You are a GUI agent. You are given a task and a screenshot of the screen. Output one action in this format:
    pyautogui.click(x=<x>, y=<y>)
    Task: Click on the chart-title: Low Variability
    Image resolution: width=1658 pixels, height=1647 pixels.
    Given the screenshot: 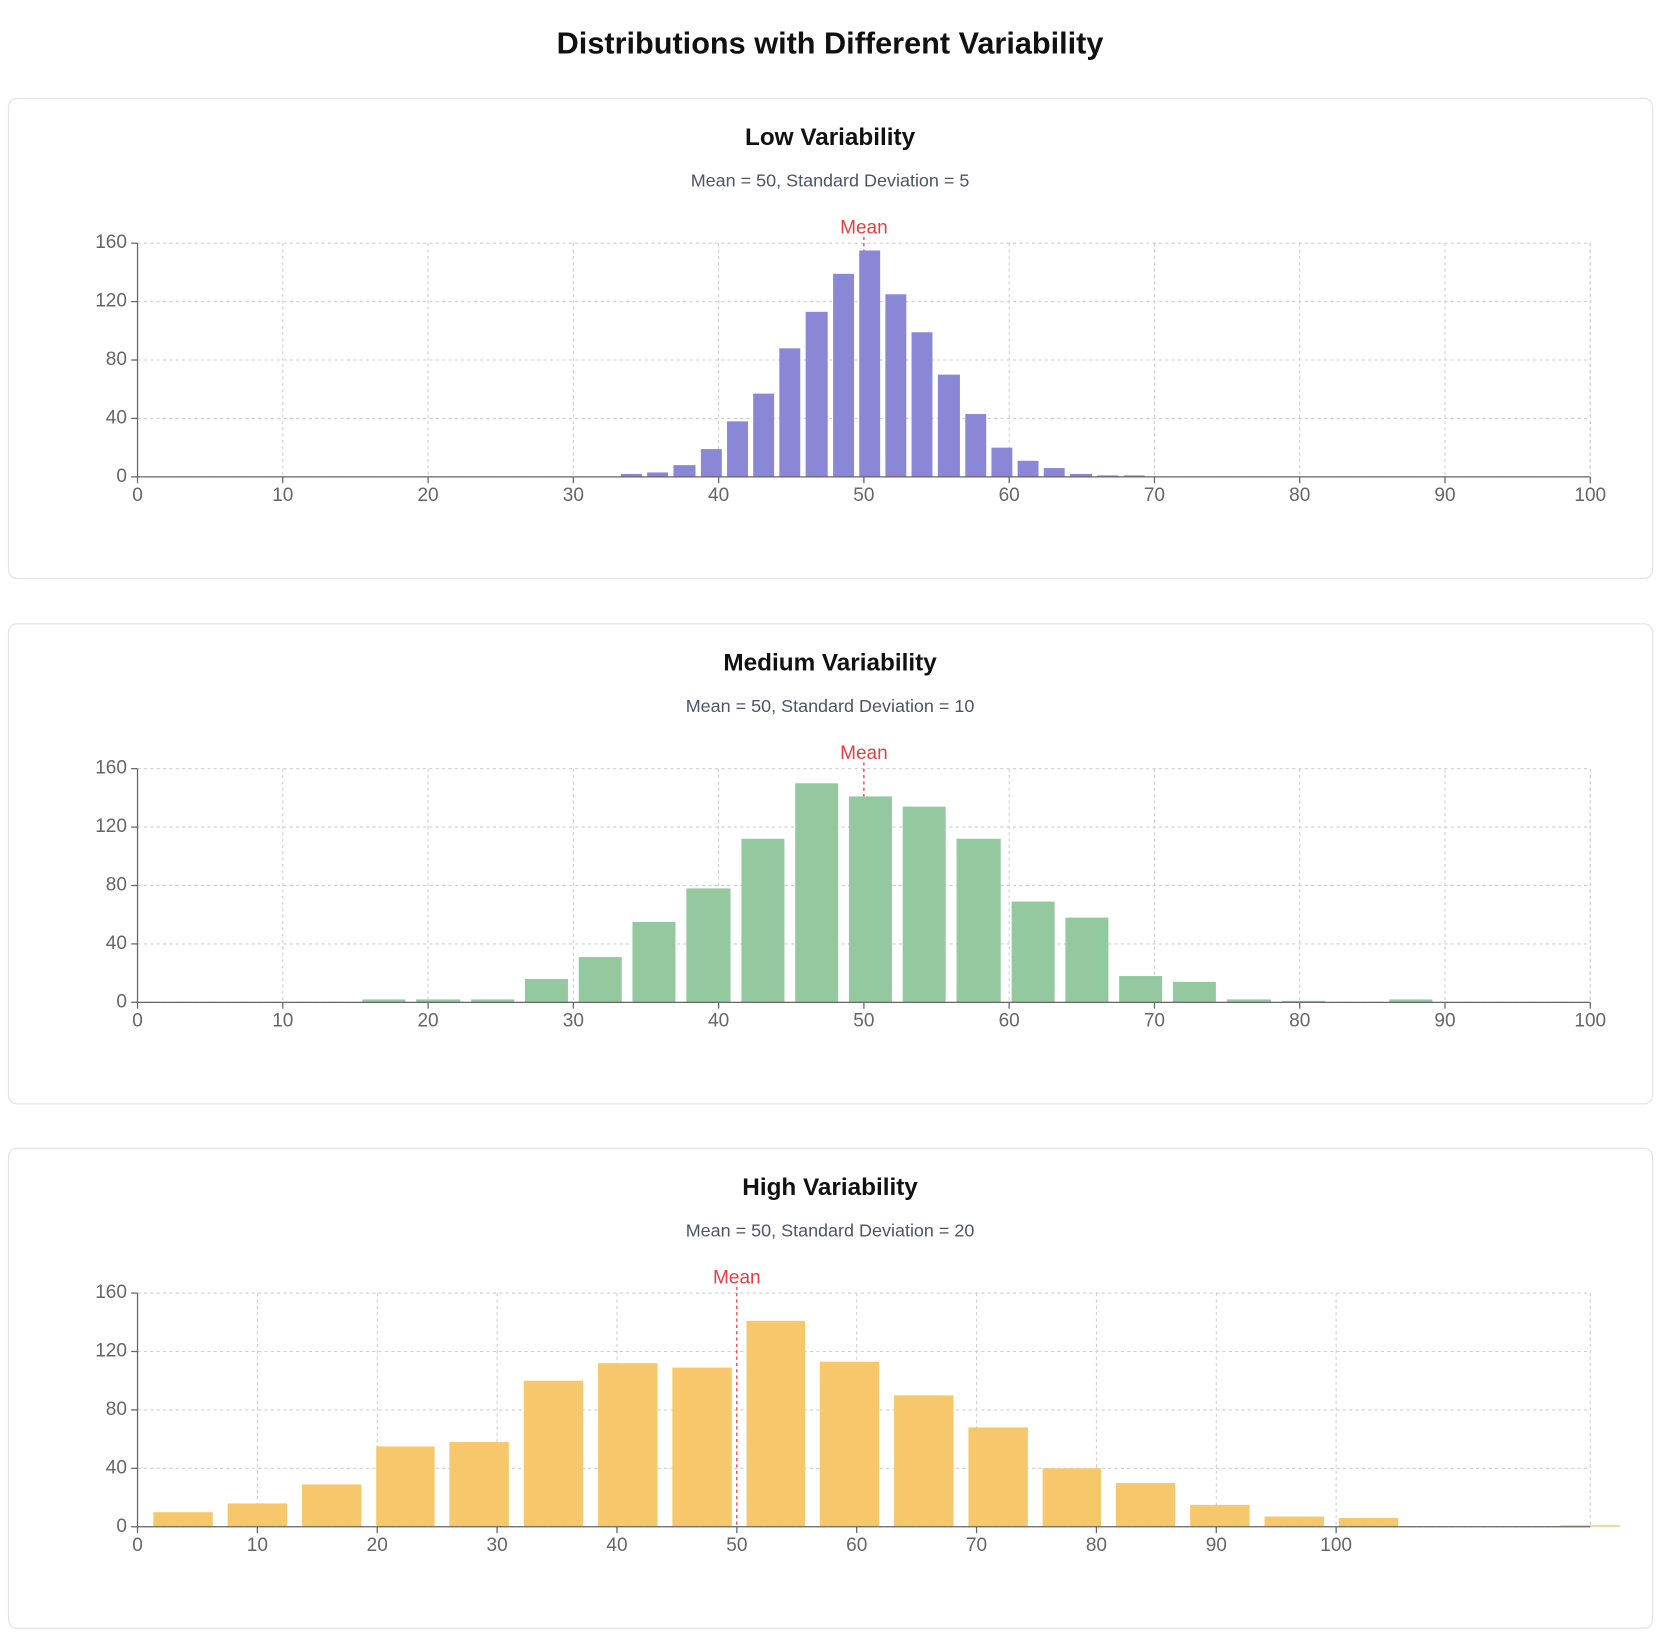 What is the action you would take?
    pyautogui.click(x=830, y=137)
    